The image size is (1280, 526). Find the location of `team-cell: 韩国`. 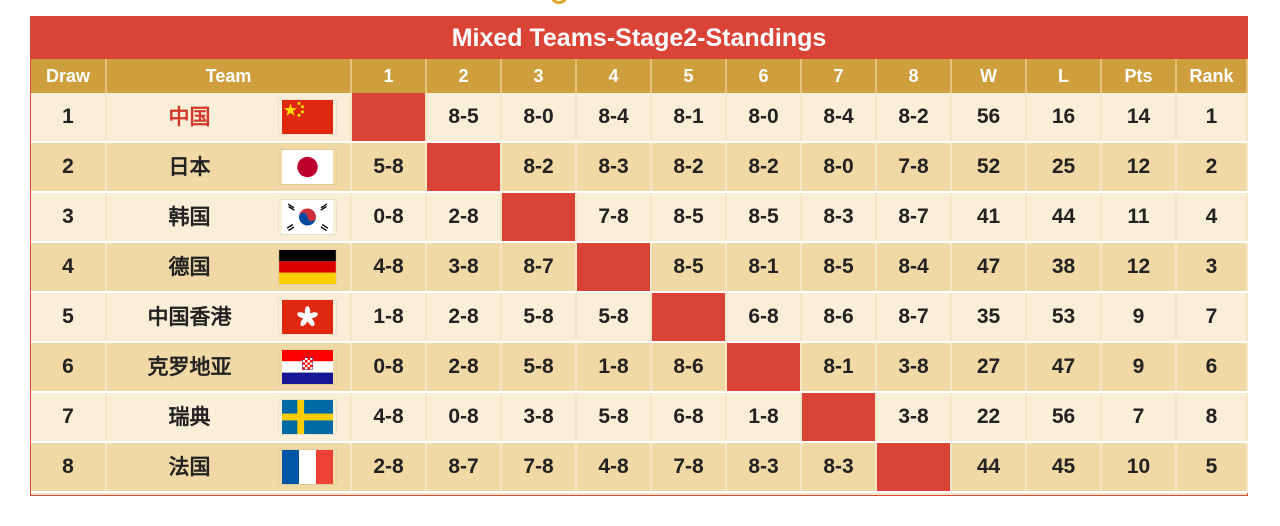

team-cell: 韩国 is located at coordinates (229, 217).